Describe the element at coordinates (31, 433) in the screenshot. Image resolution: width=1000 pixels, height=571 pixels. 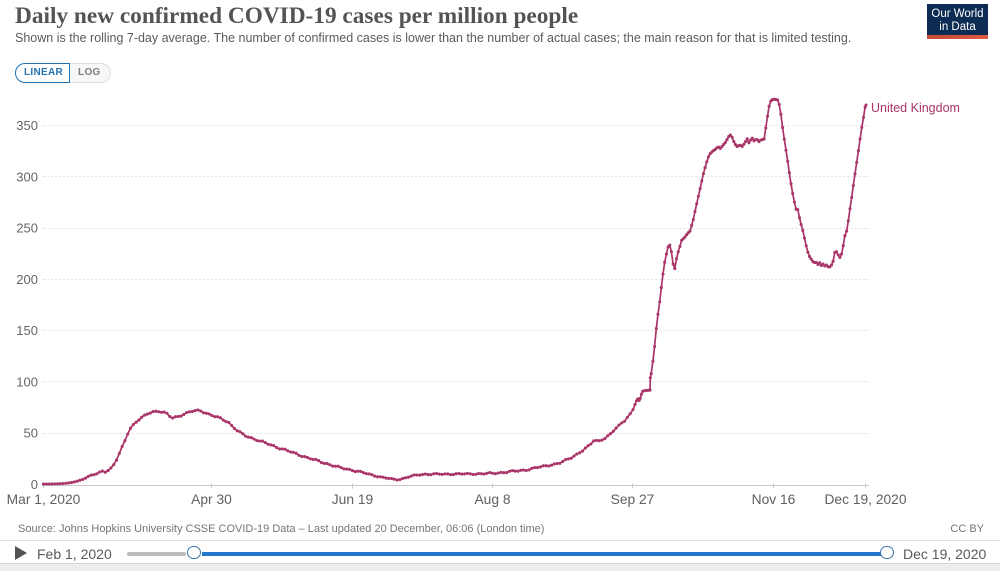
I see `svg-text: 50` at that location.